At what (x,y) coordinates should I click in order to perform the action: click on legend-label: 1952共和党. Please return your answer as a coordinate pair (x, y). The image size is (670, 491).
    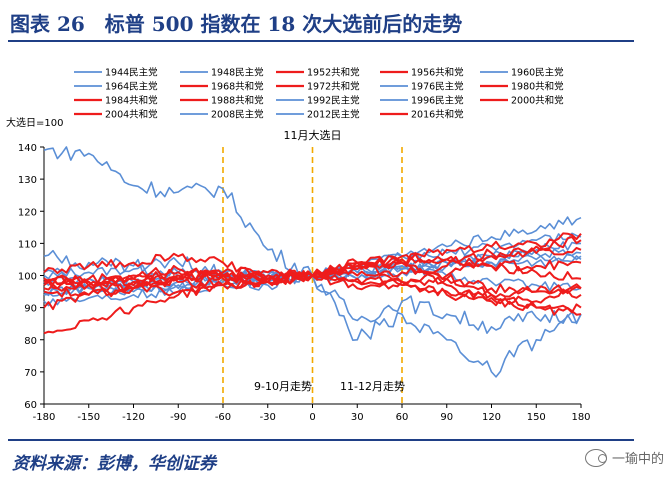
    Looking at the image, I should click on (333, 73).